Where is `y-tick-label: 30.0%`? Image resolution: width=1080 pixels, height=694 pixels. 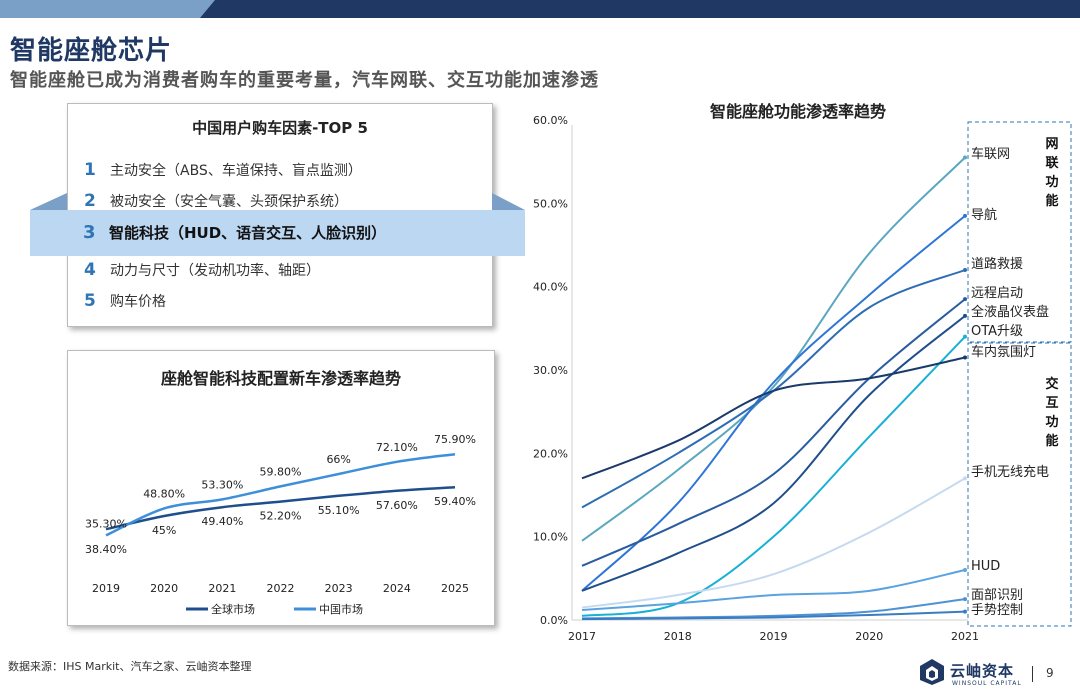 y-tick-label: 30.0% is located at coordinates (550, 370).